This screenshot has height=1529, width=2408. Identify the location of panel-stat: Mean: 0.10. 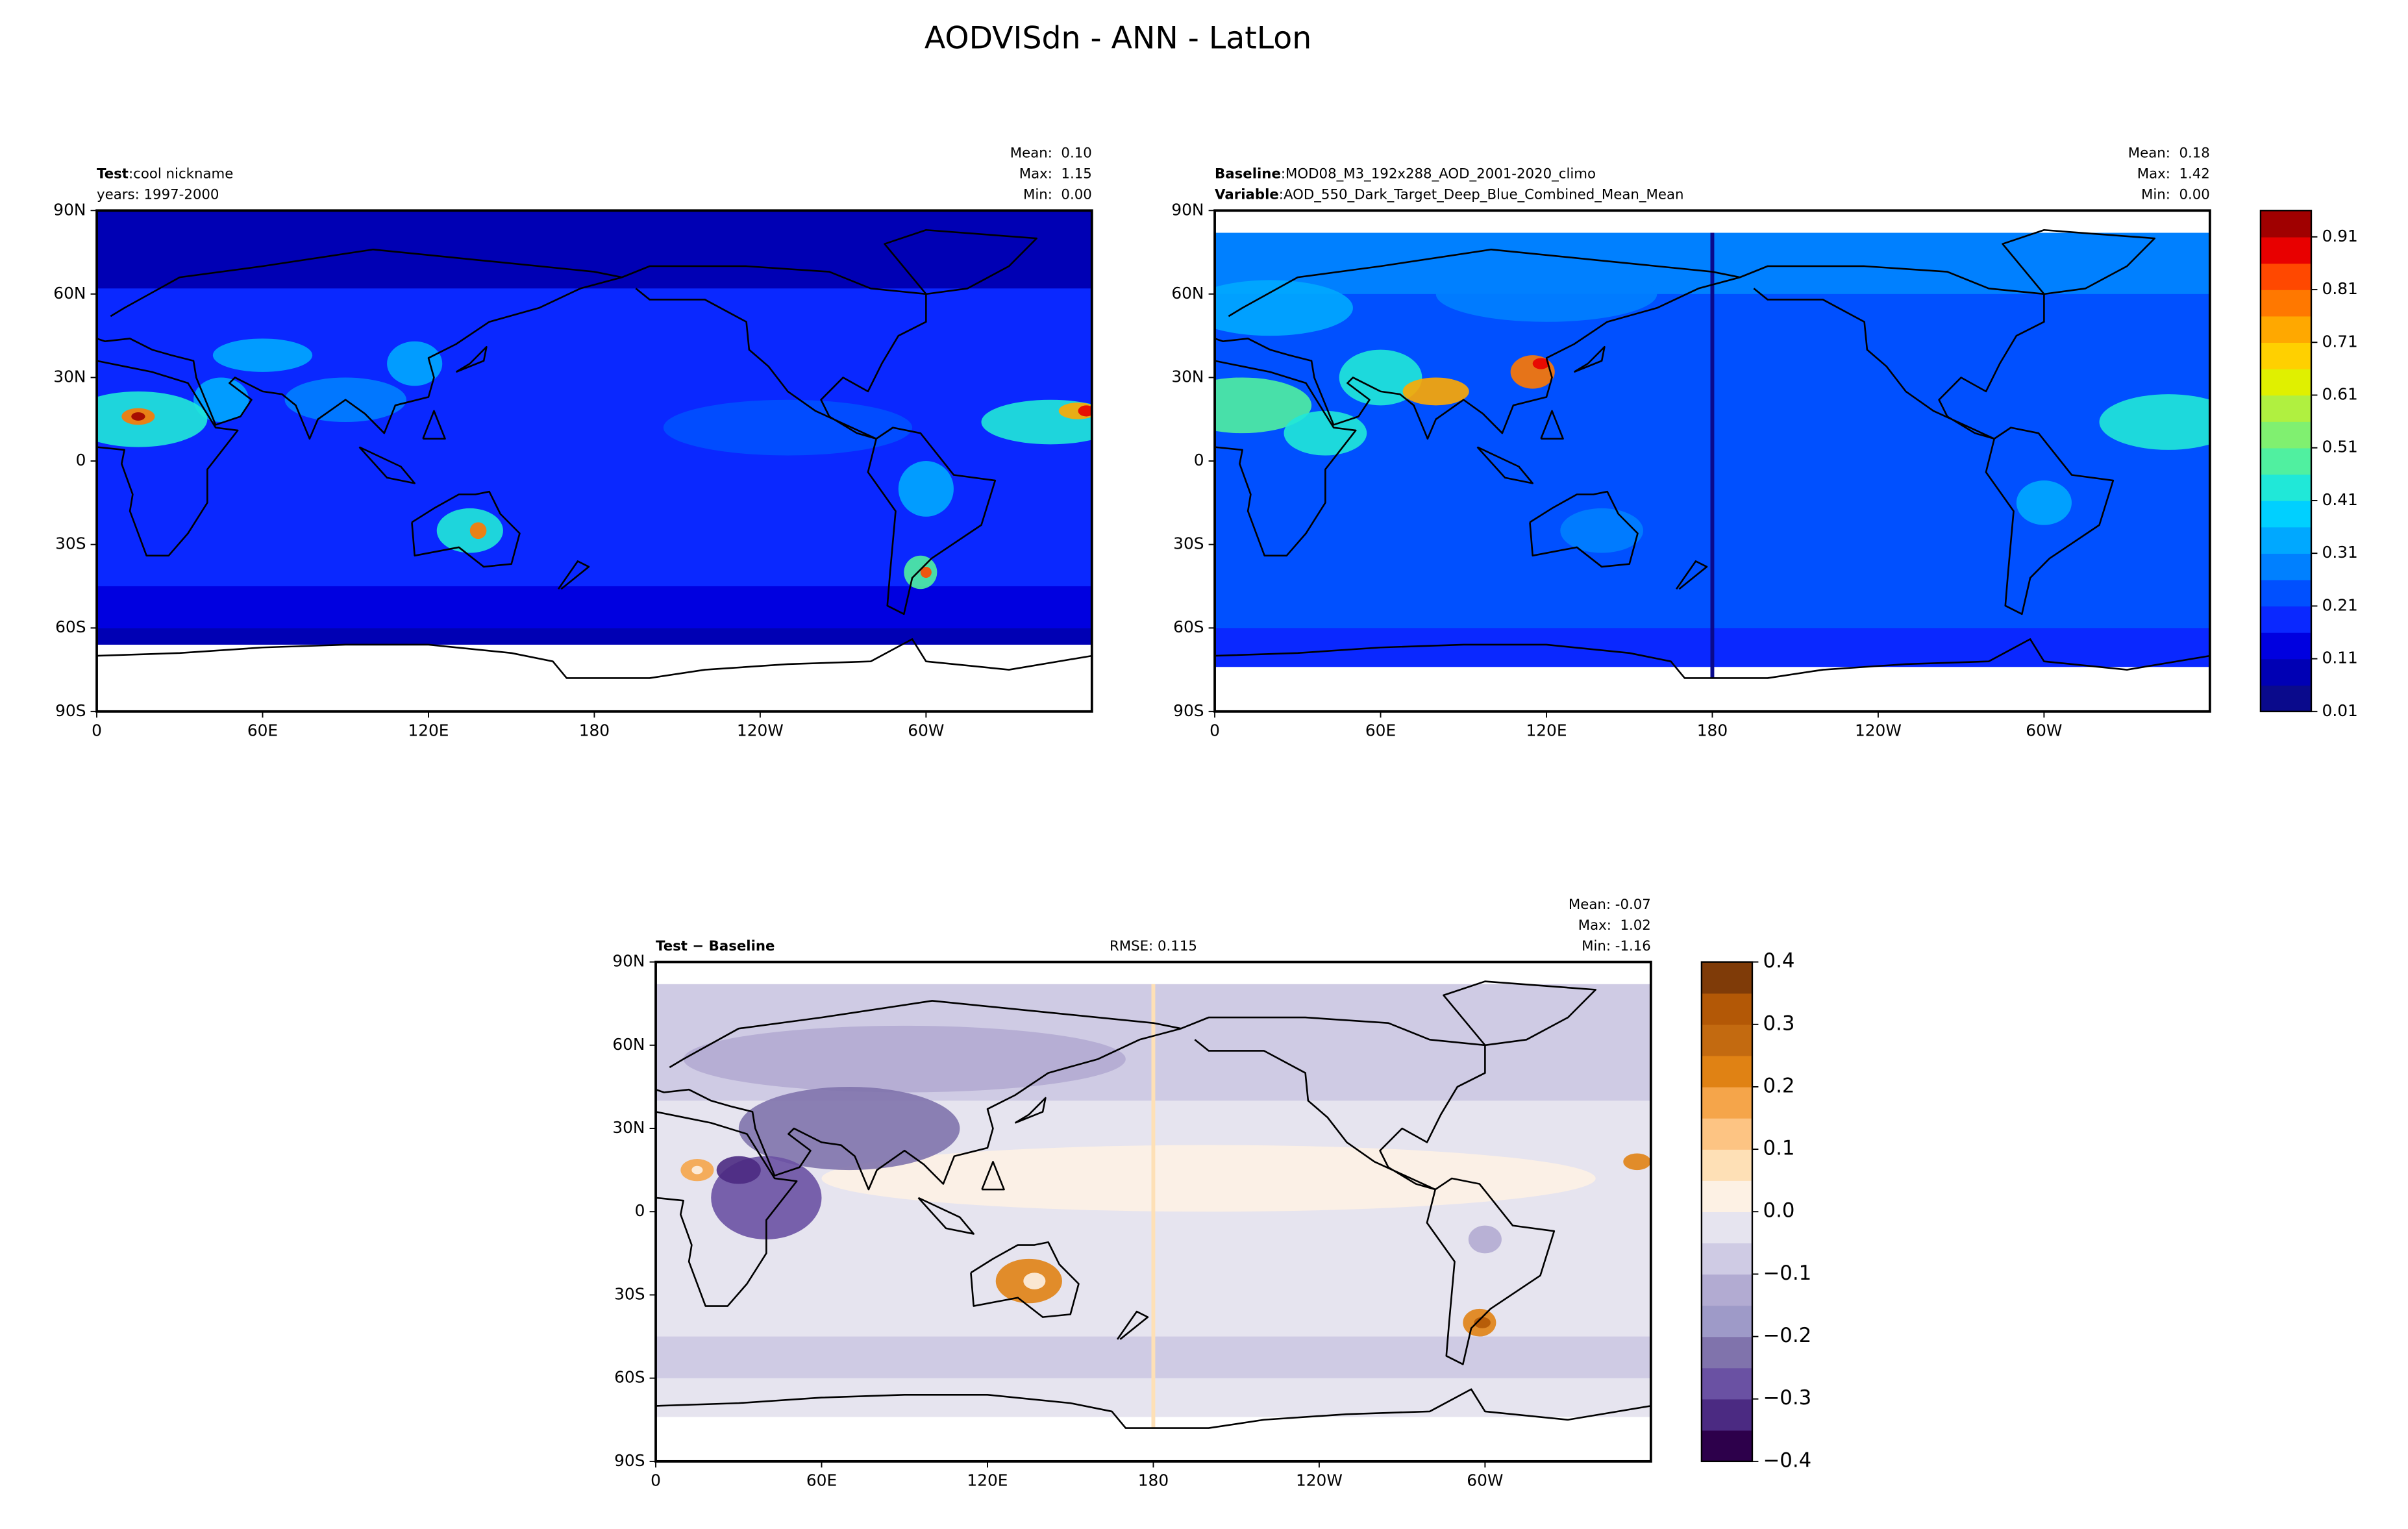
(1051, 153).